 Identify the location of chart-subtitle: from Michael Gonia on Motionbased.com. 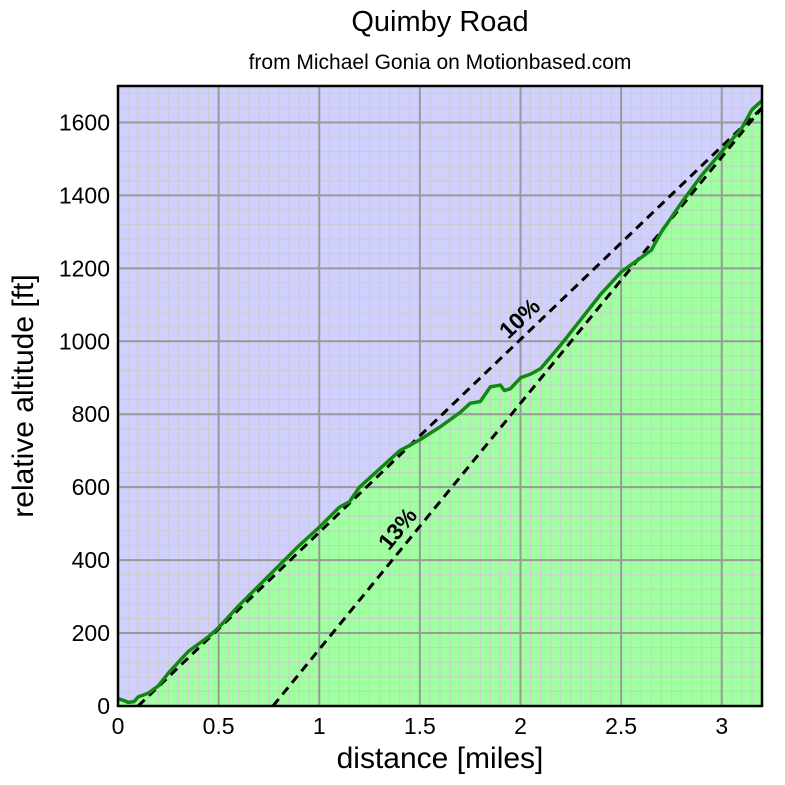
(440, 62).